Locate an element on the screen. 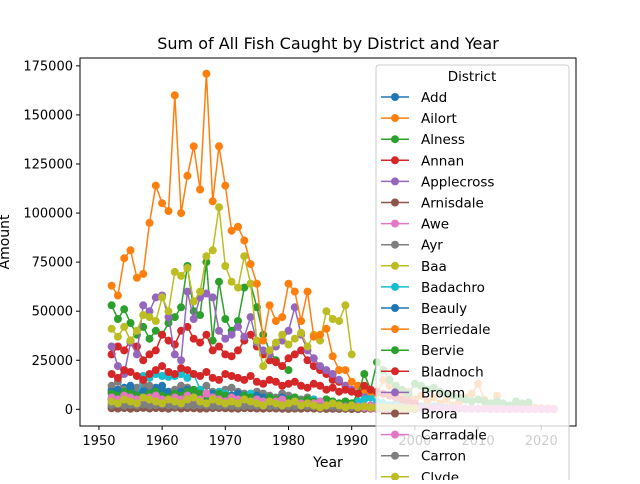  legend-item-badachro: Badachro is located at coordinates (433, 288).